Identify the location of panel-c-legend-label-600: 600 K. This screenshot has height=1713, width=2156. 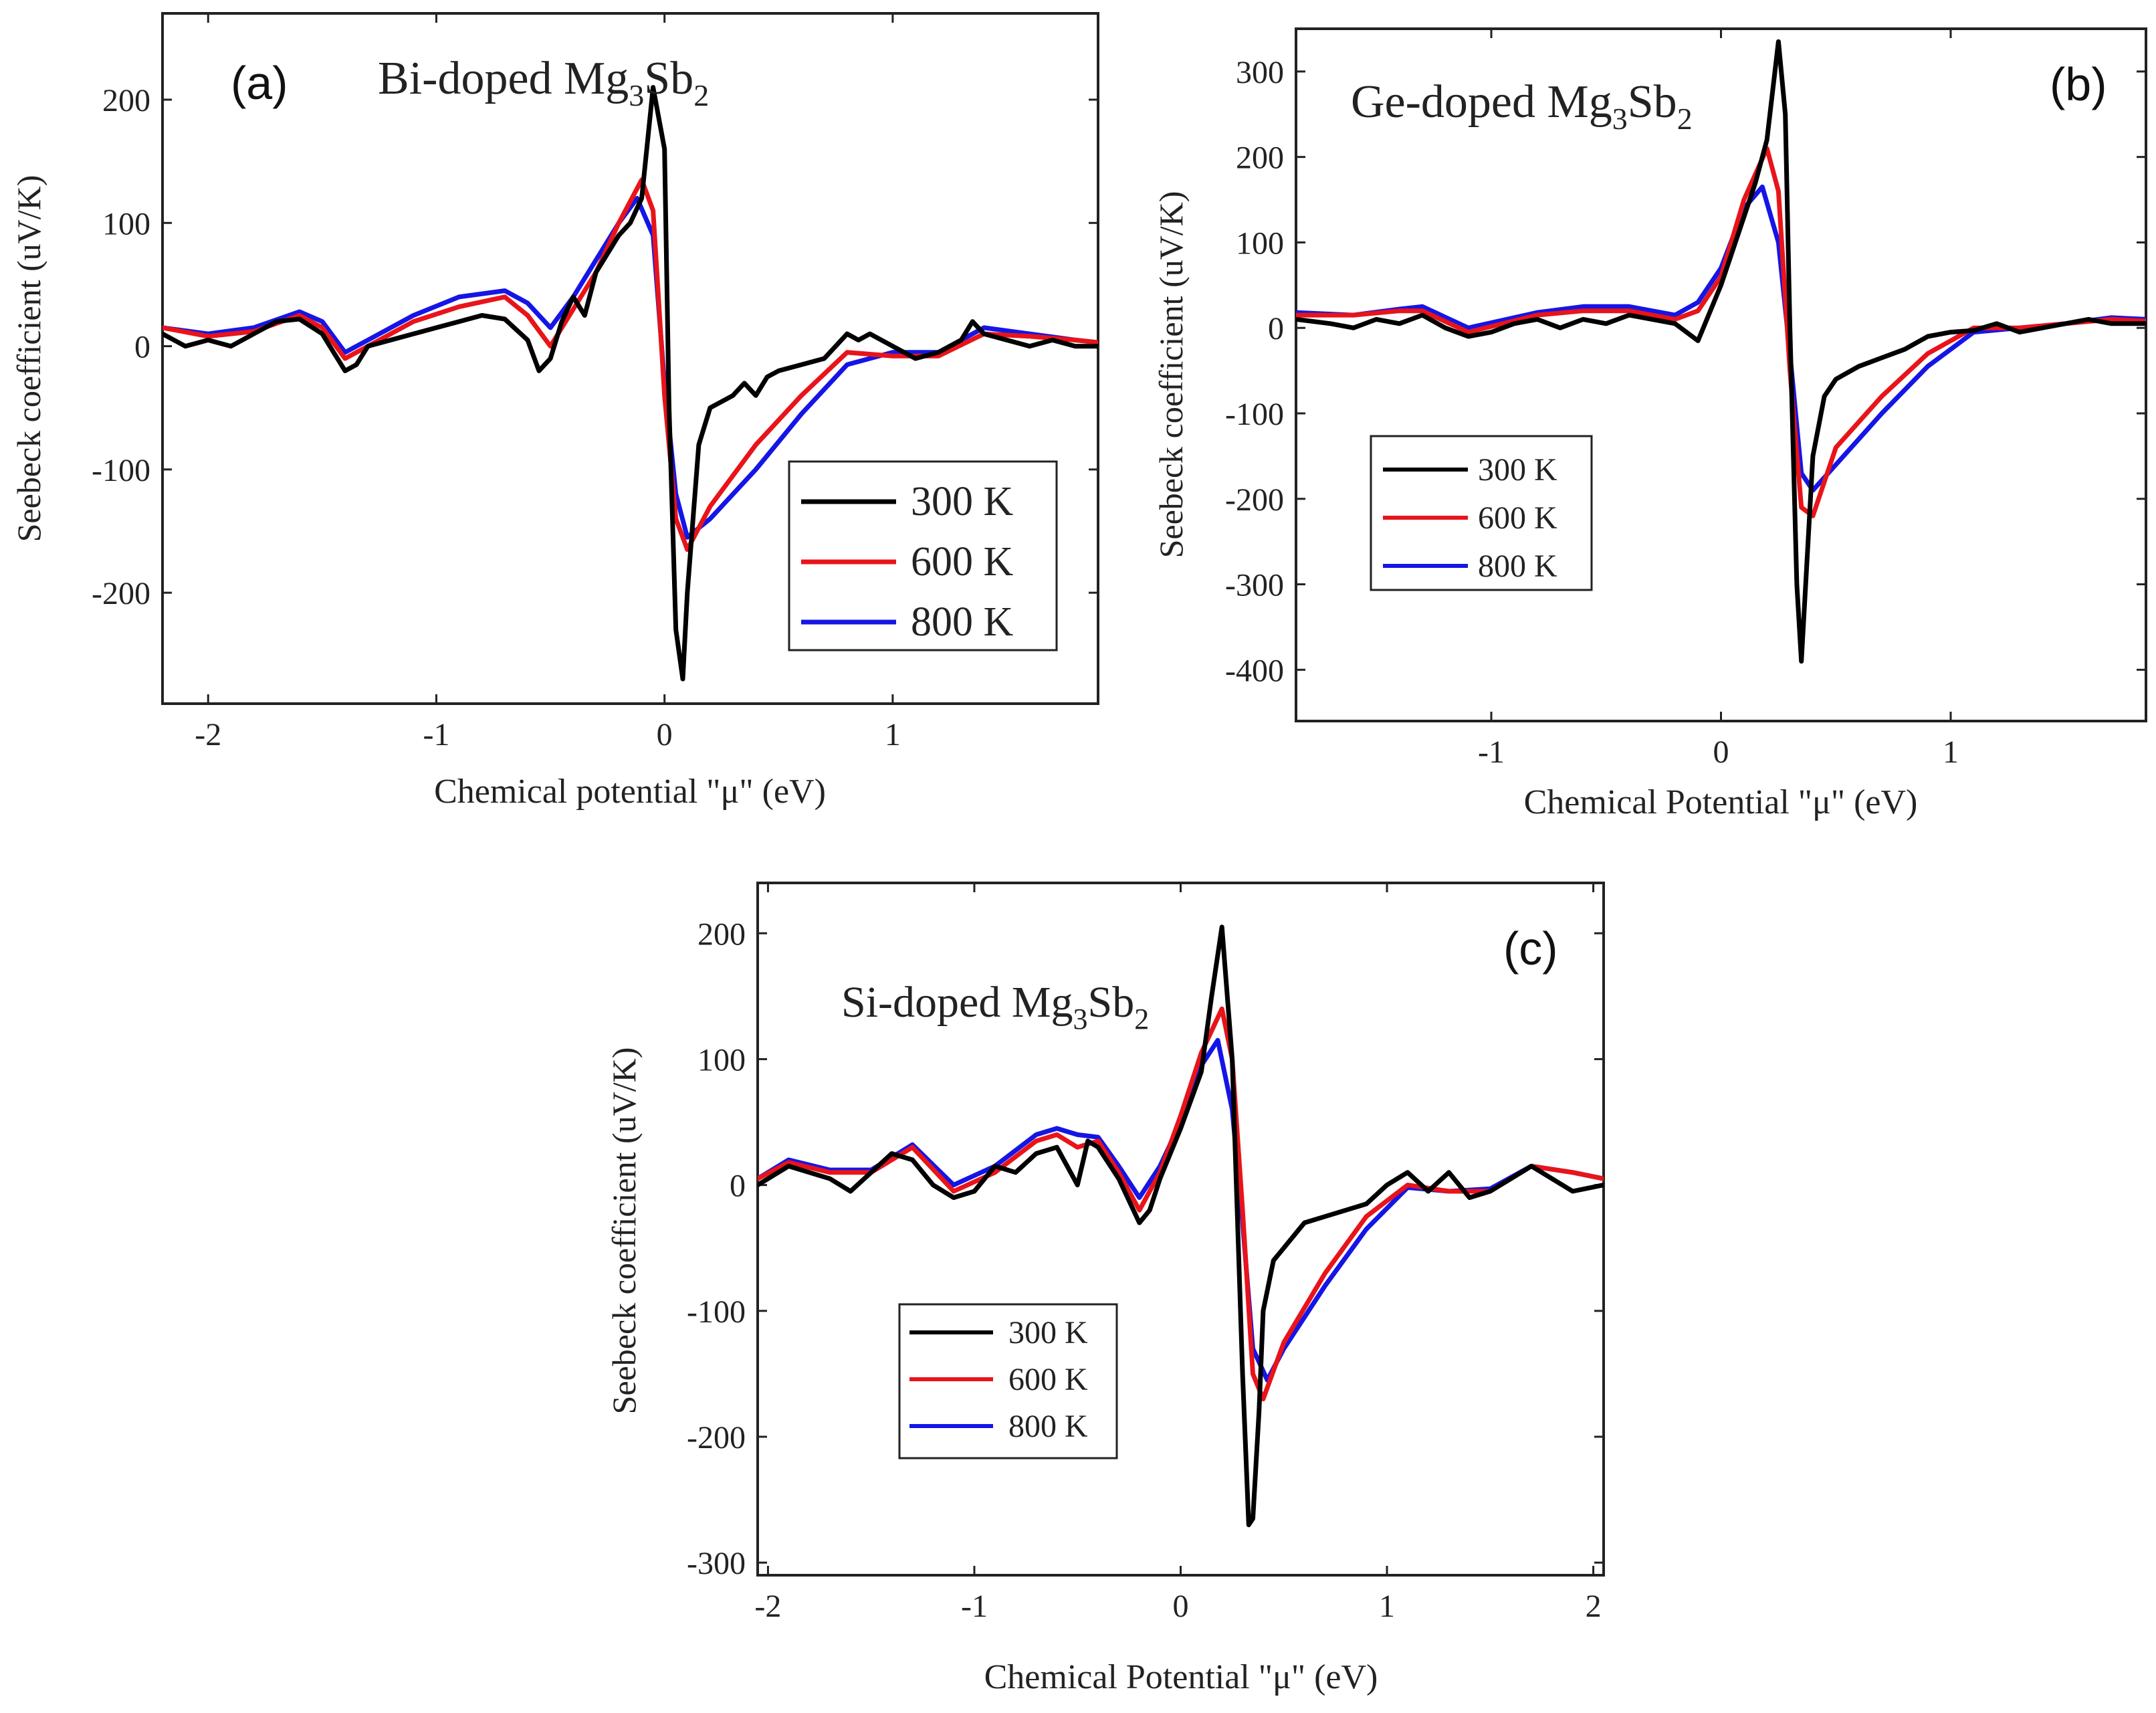
(1048, 1379).